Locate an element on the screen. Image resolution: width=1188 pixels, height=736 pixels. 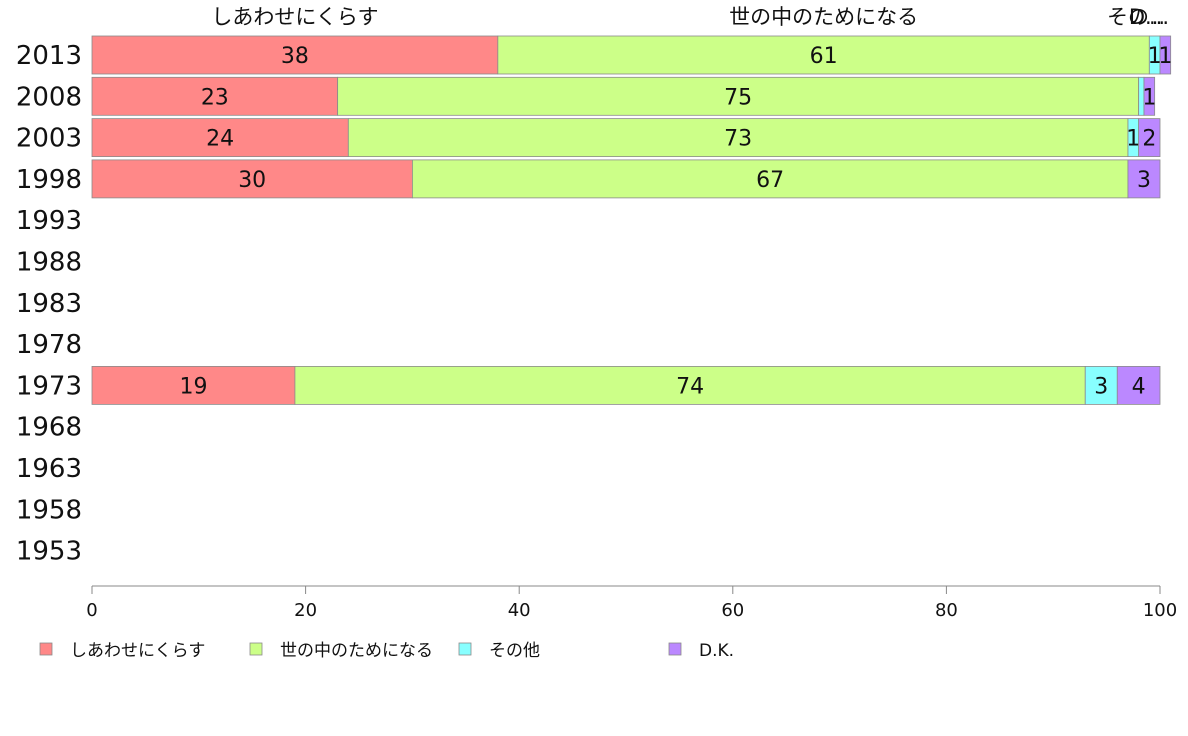
year-label-1958: 1958 is located at coordinates (49, 510).